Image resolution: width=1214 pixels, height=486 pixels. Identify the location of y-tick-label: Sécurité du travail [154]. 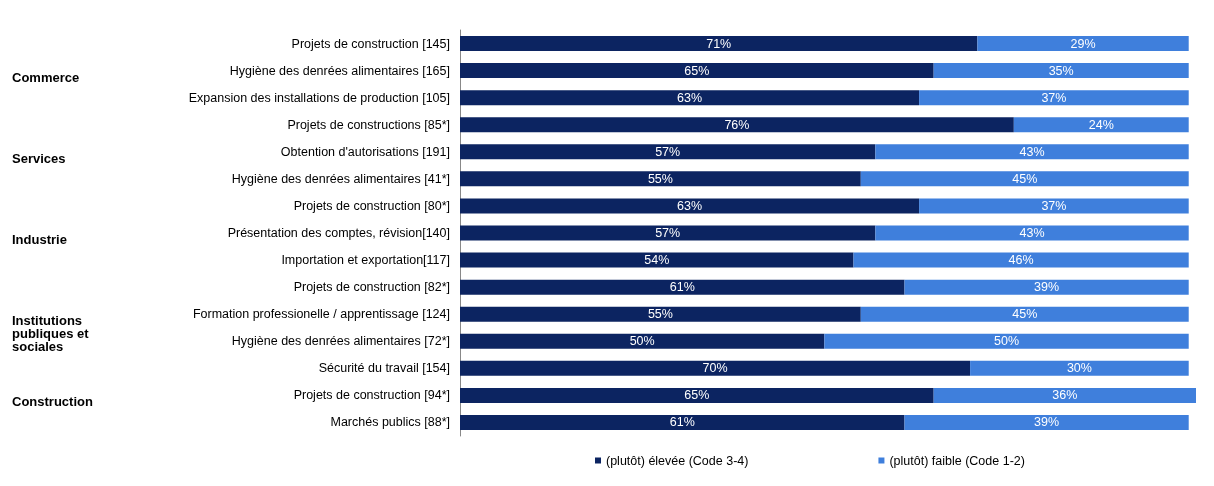
(384, 368).